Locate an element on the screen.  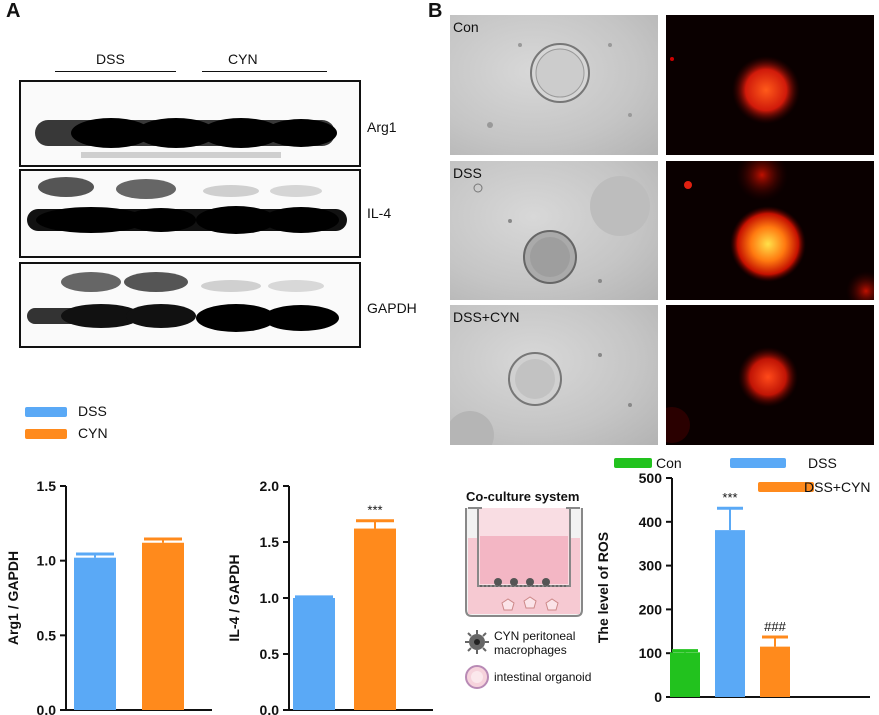
organoid-cells is located at coordinates (530, 603).